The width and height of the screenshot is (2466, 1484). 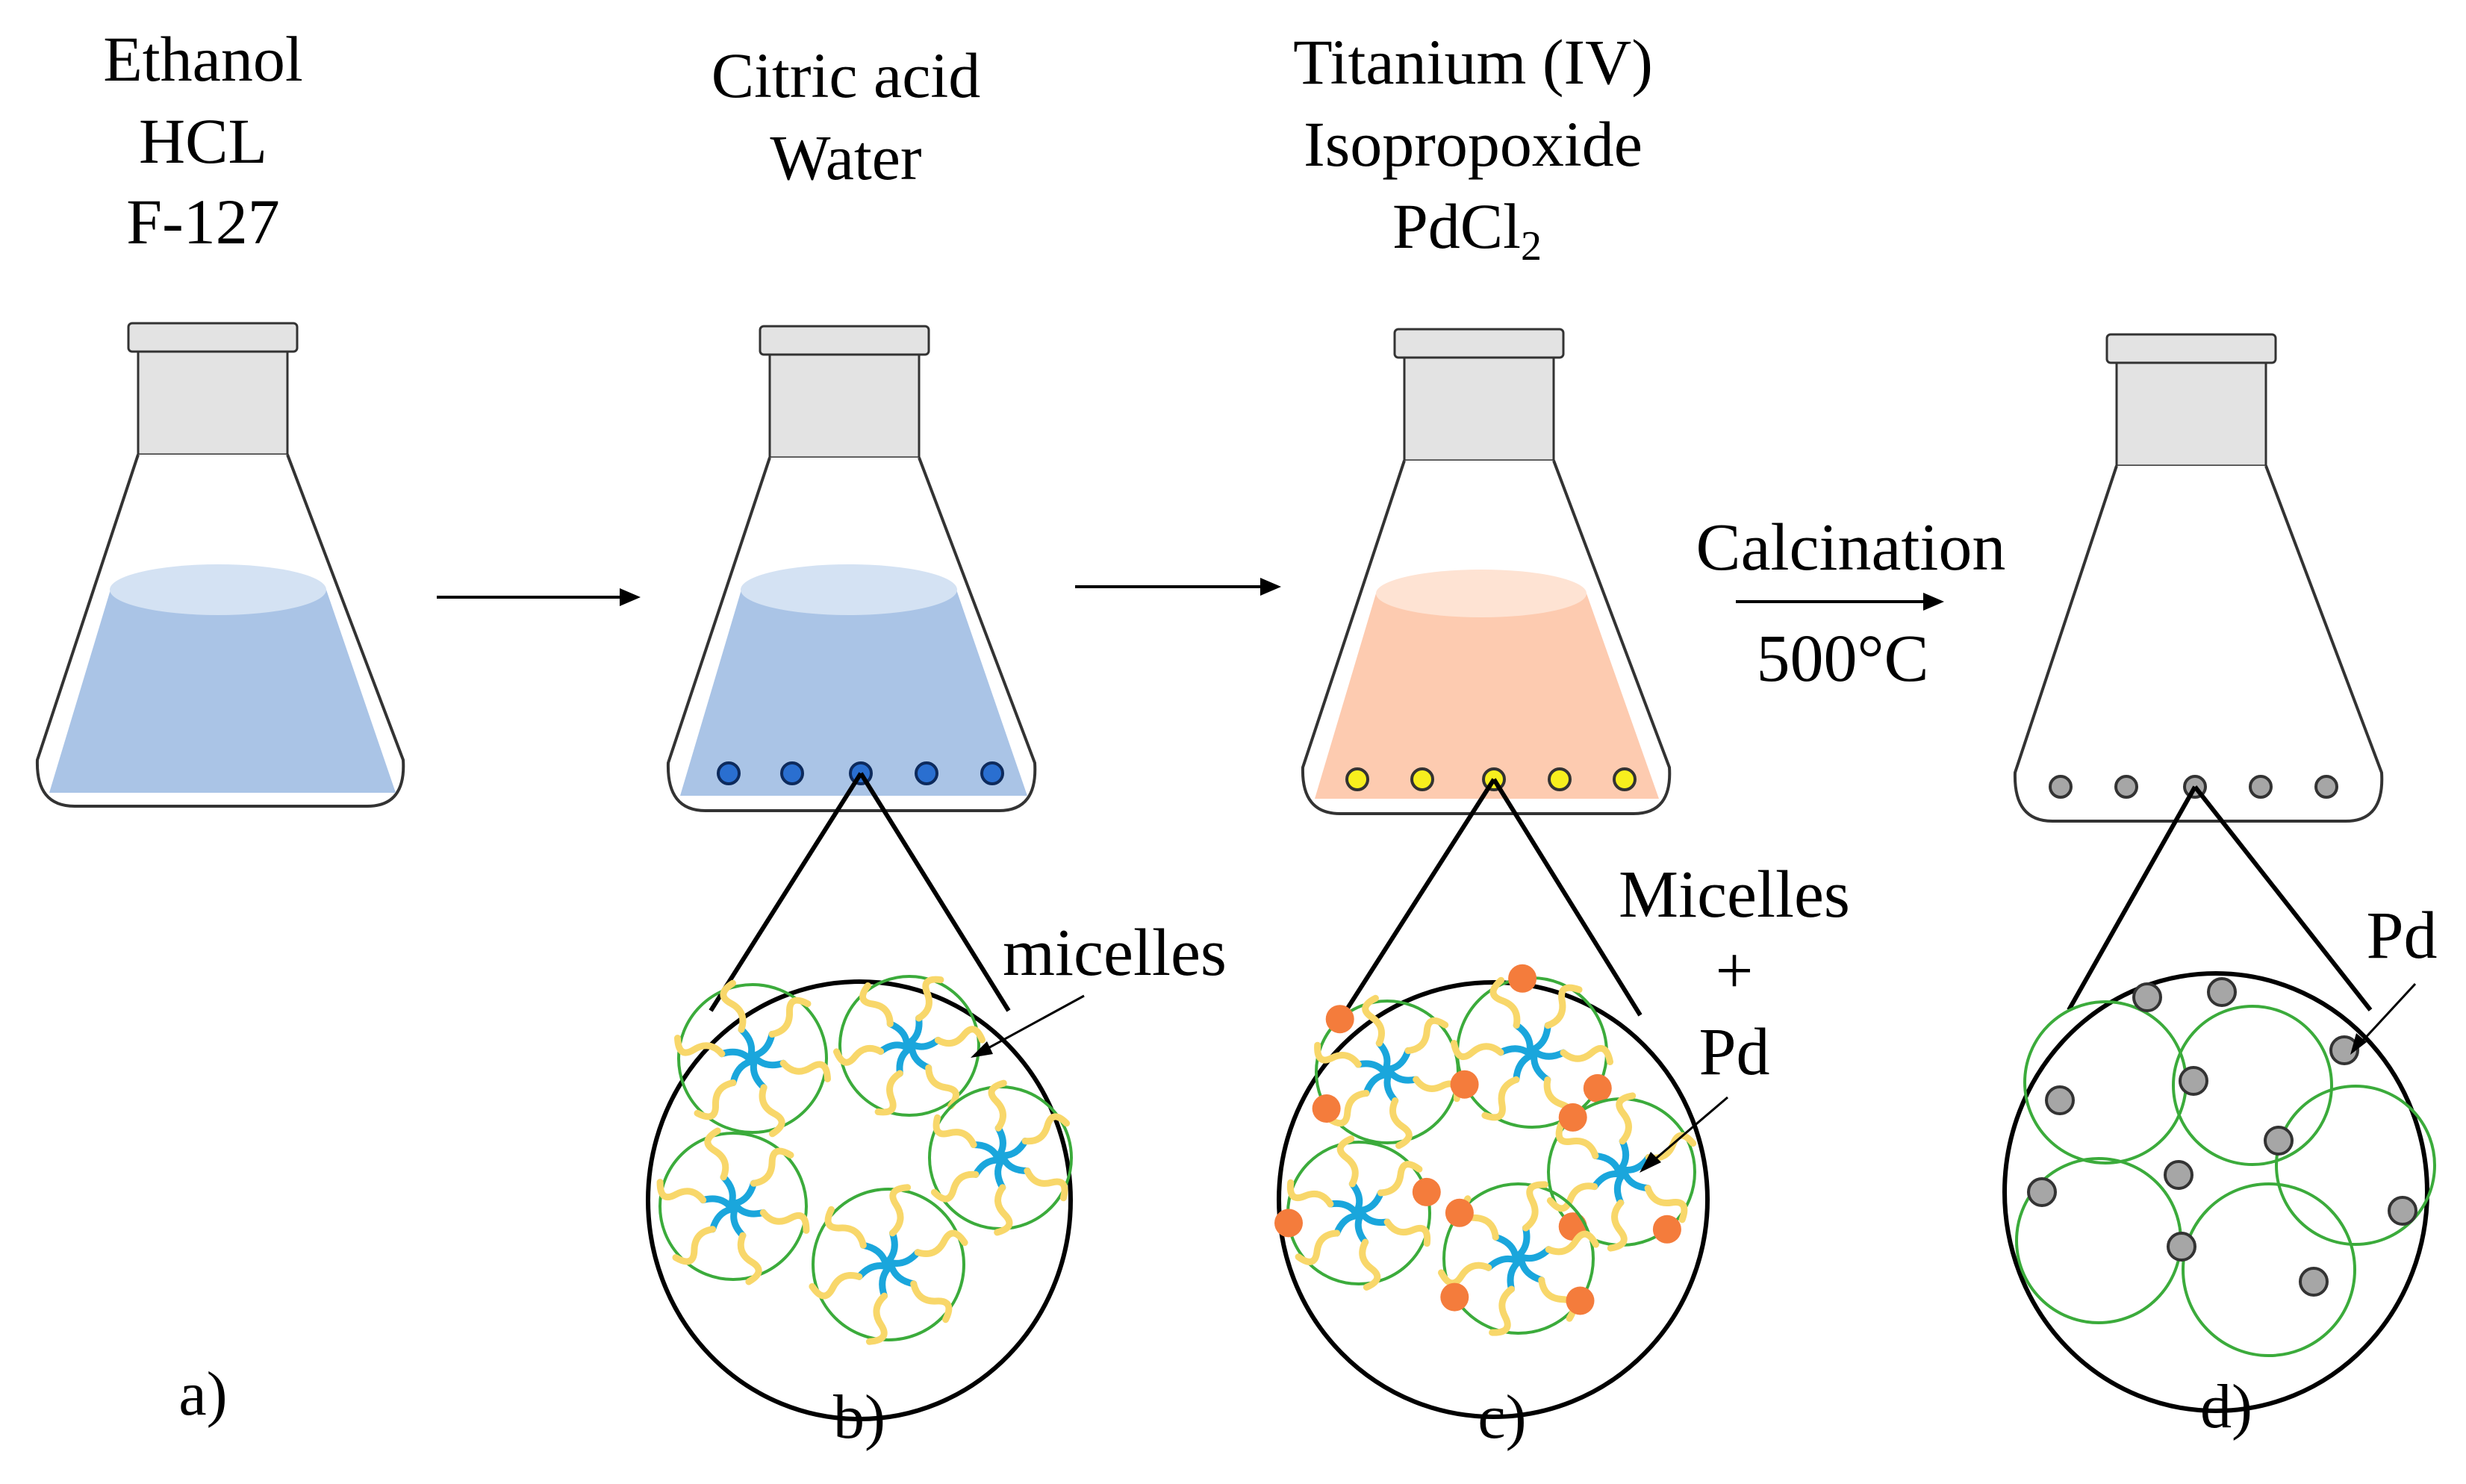 I want to click on zoom-c-micelles, so click(x=1485, y=1150).